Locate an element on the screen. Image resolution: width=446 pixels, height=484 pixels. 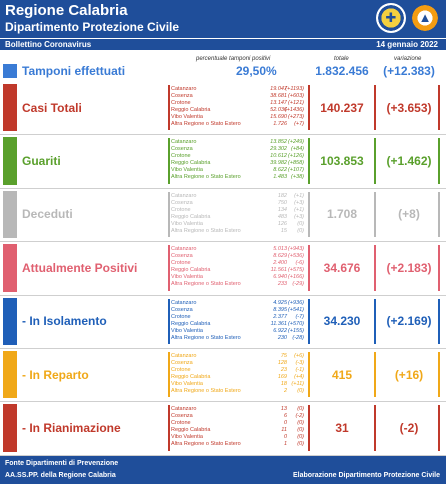
department-subtitle: Dipartimento Protezione Civile is located at coordinates (92, 27).